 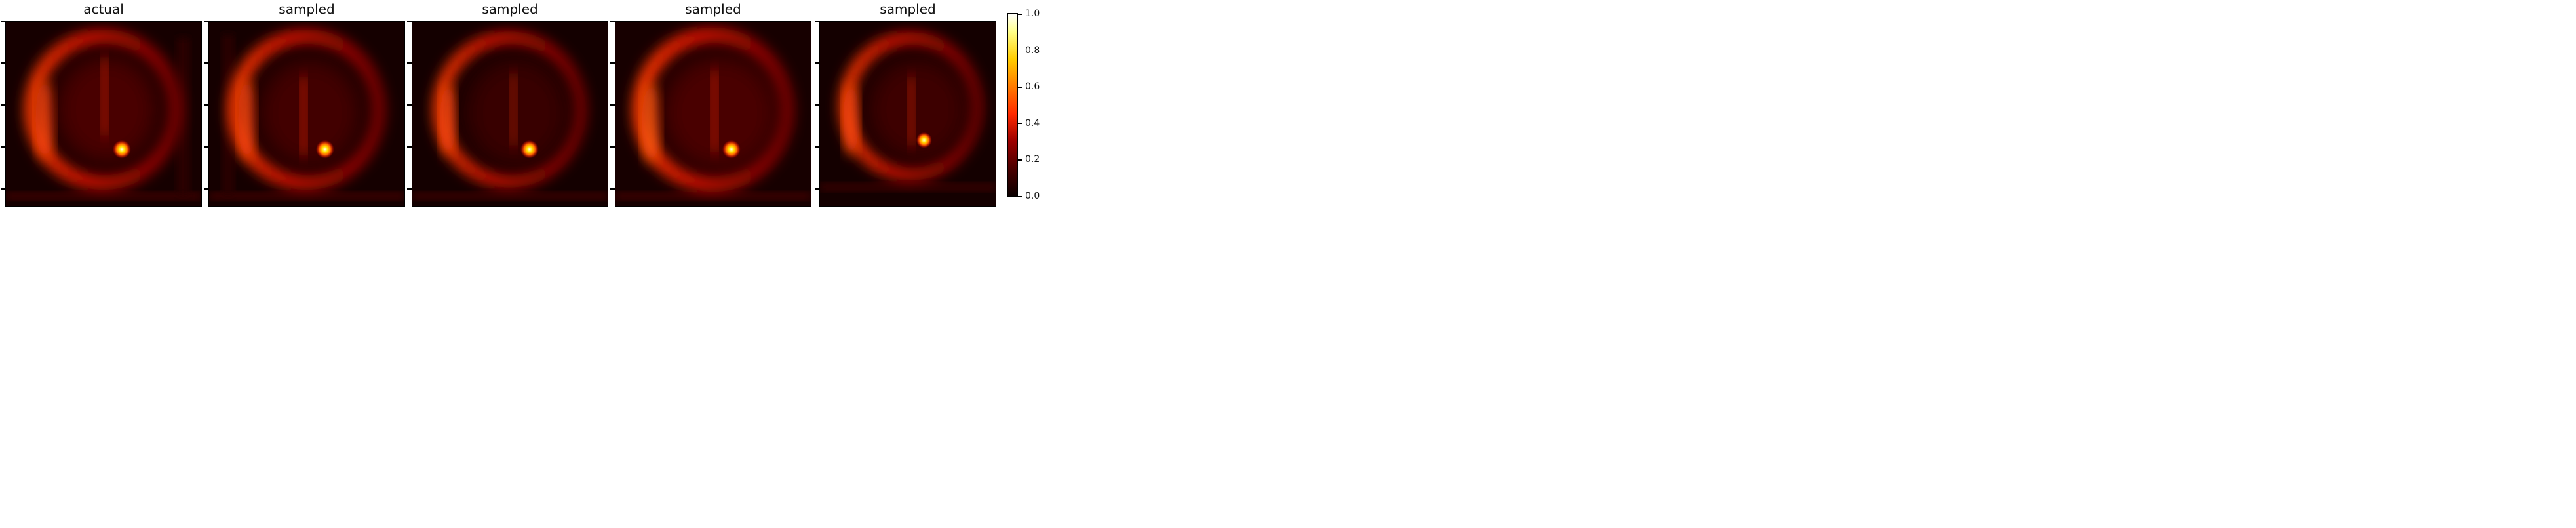 What do you see at coordinates (1032, 196) in the screenshot?
I see `colorbar-tick-0: 0.0` at bounding box center [1032, 196].